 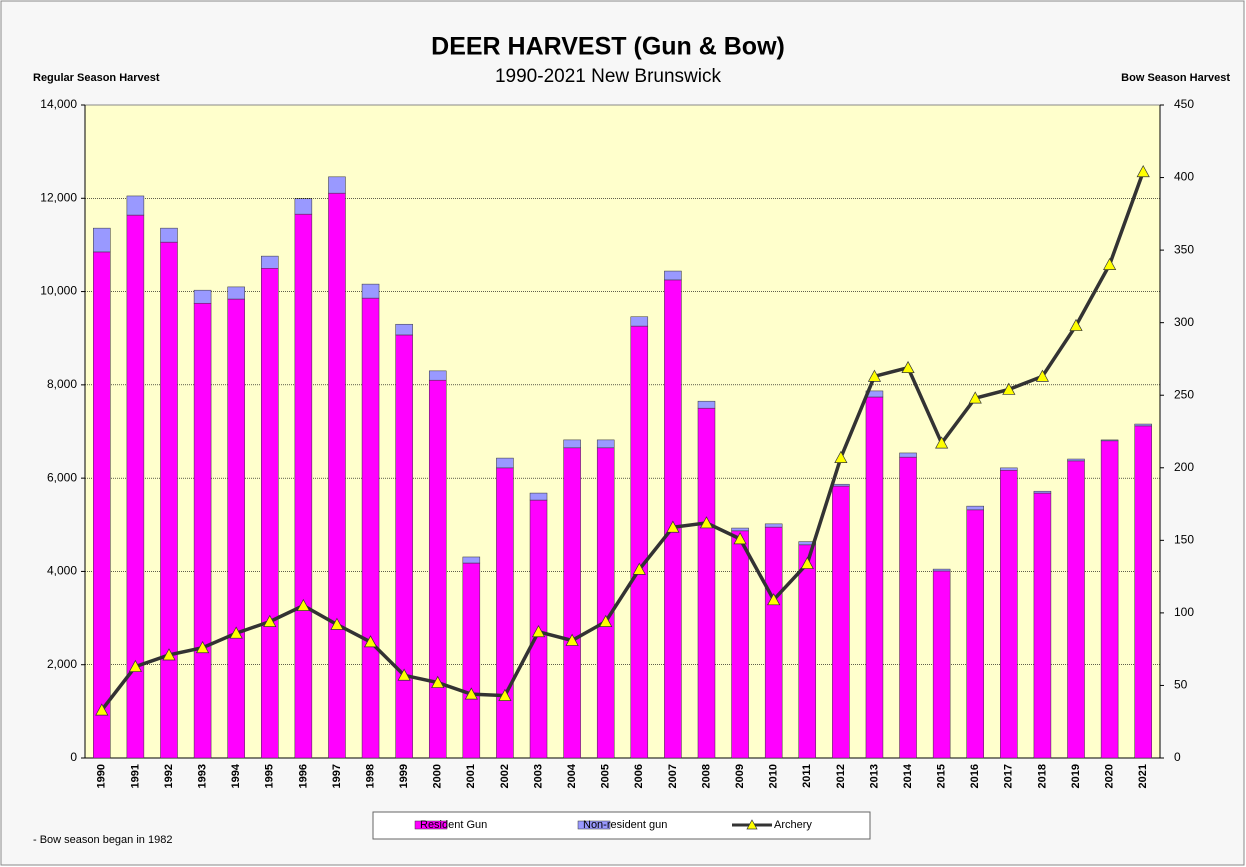 What do you see at coordinates (236, 775) in the screenshot?
I see `x-tick-label: 1994` at bounding box center [236, 775].